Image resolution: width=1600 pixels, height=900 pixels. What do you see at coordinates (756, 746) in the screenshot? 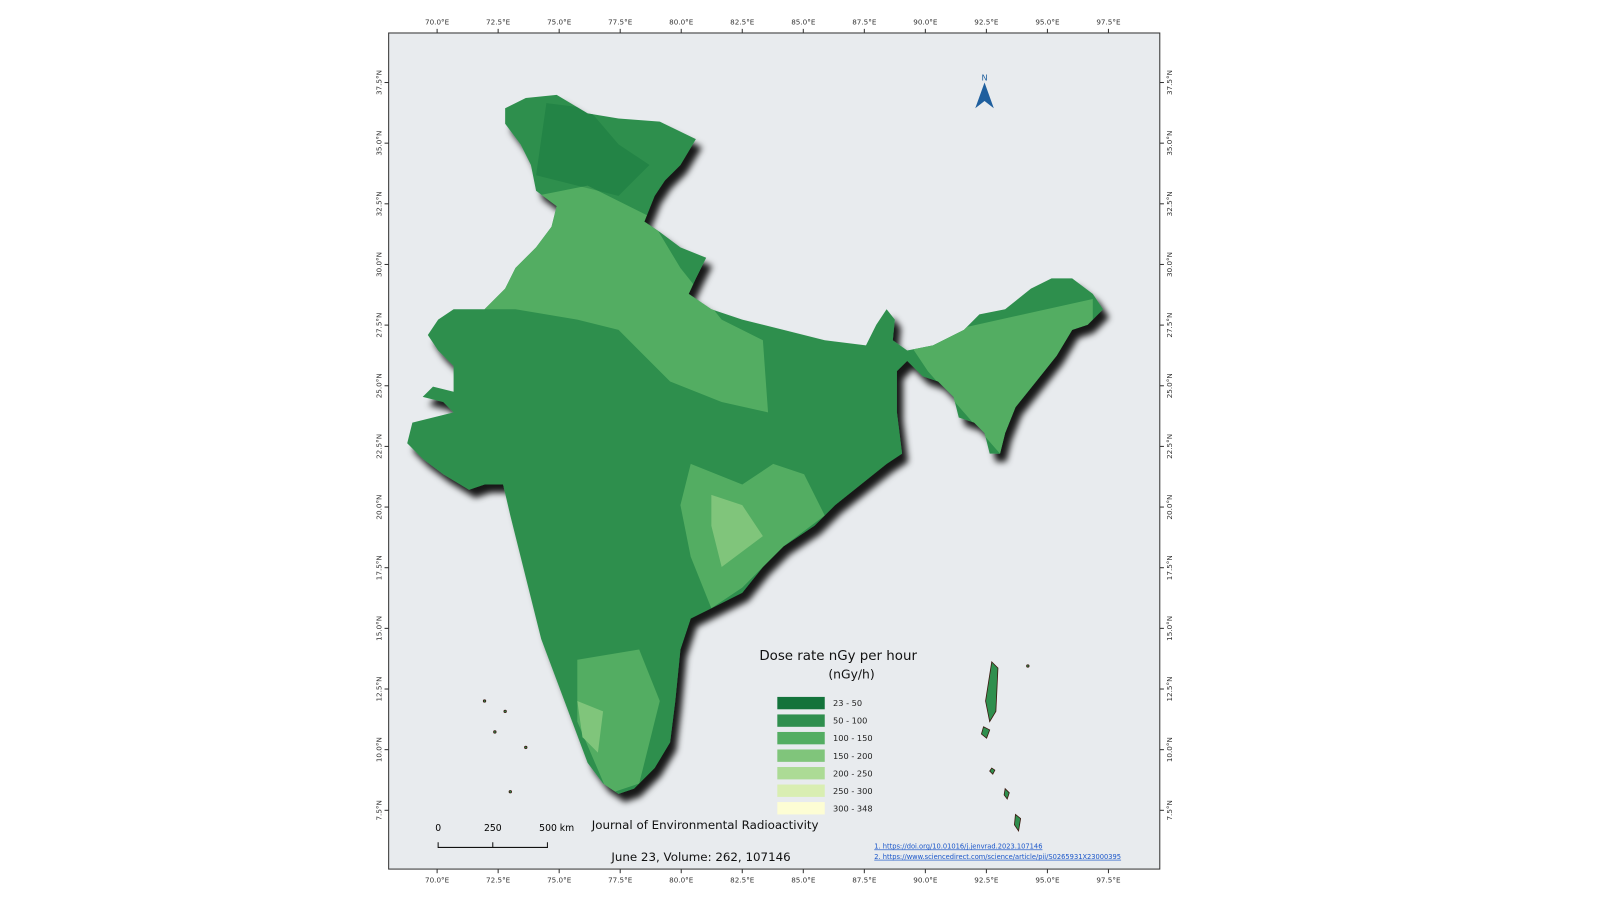
I see `islands` at bounding box center [756, 746].